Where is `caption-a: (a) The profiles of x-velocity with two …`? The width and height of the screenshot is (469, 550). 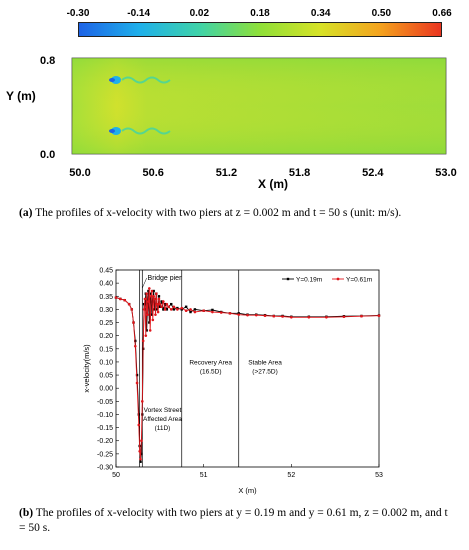 caption-a: (a) The profiles of x-velocity with two … is located at coordinates (235, 213).